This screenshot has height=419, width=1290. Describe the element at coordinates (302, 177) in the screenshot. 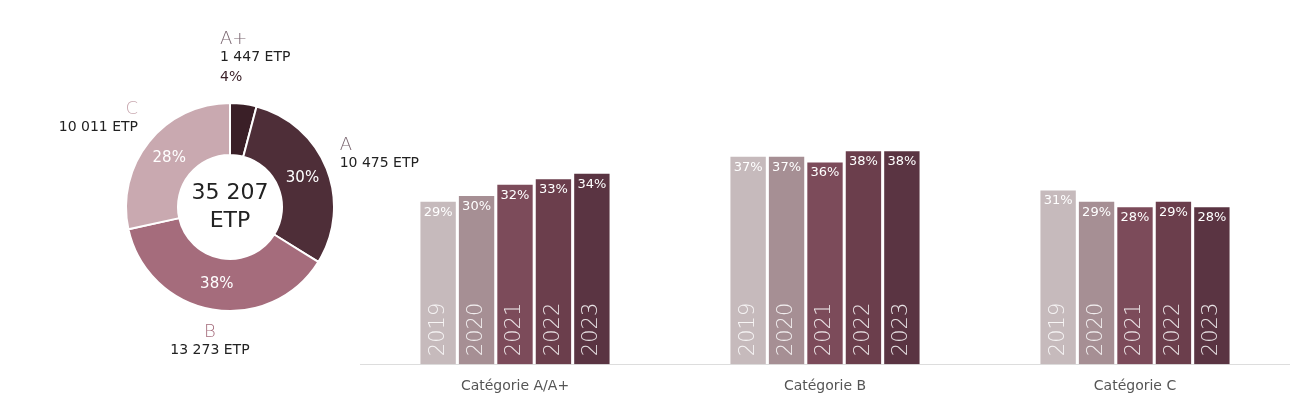

I see `text: 30%` at that location.